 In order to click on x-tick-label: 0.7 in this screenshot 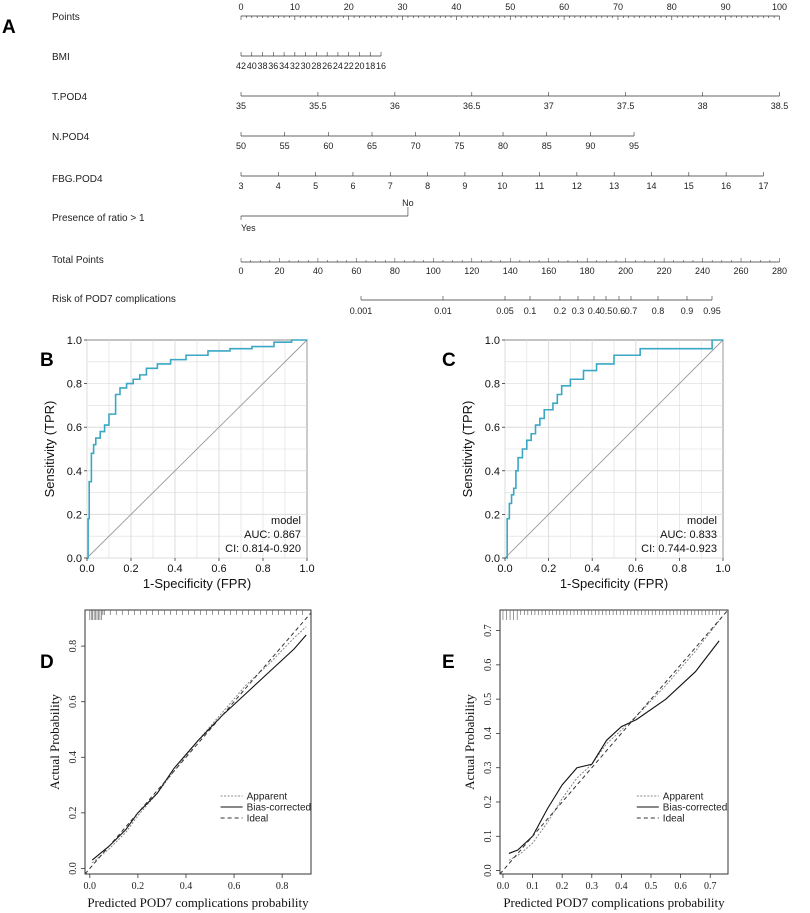, I will do `click(710, 886)`.